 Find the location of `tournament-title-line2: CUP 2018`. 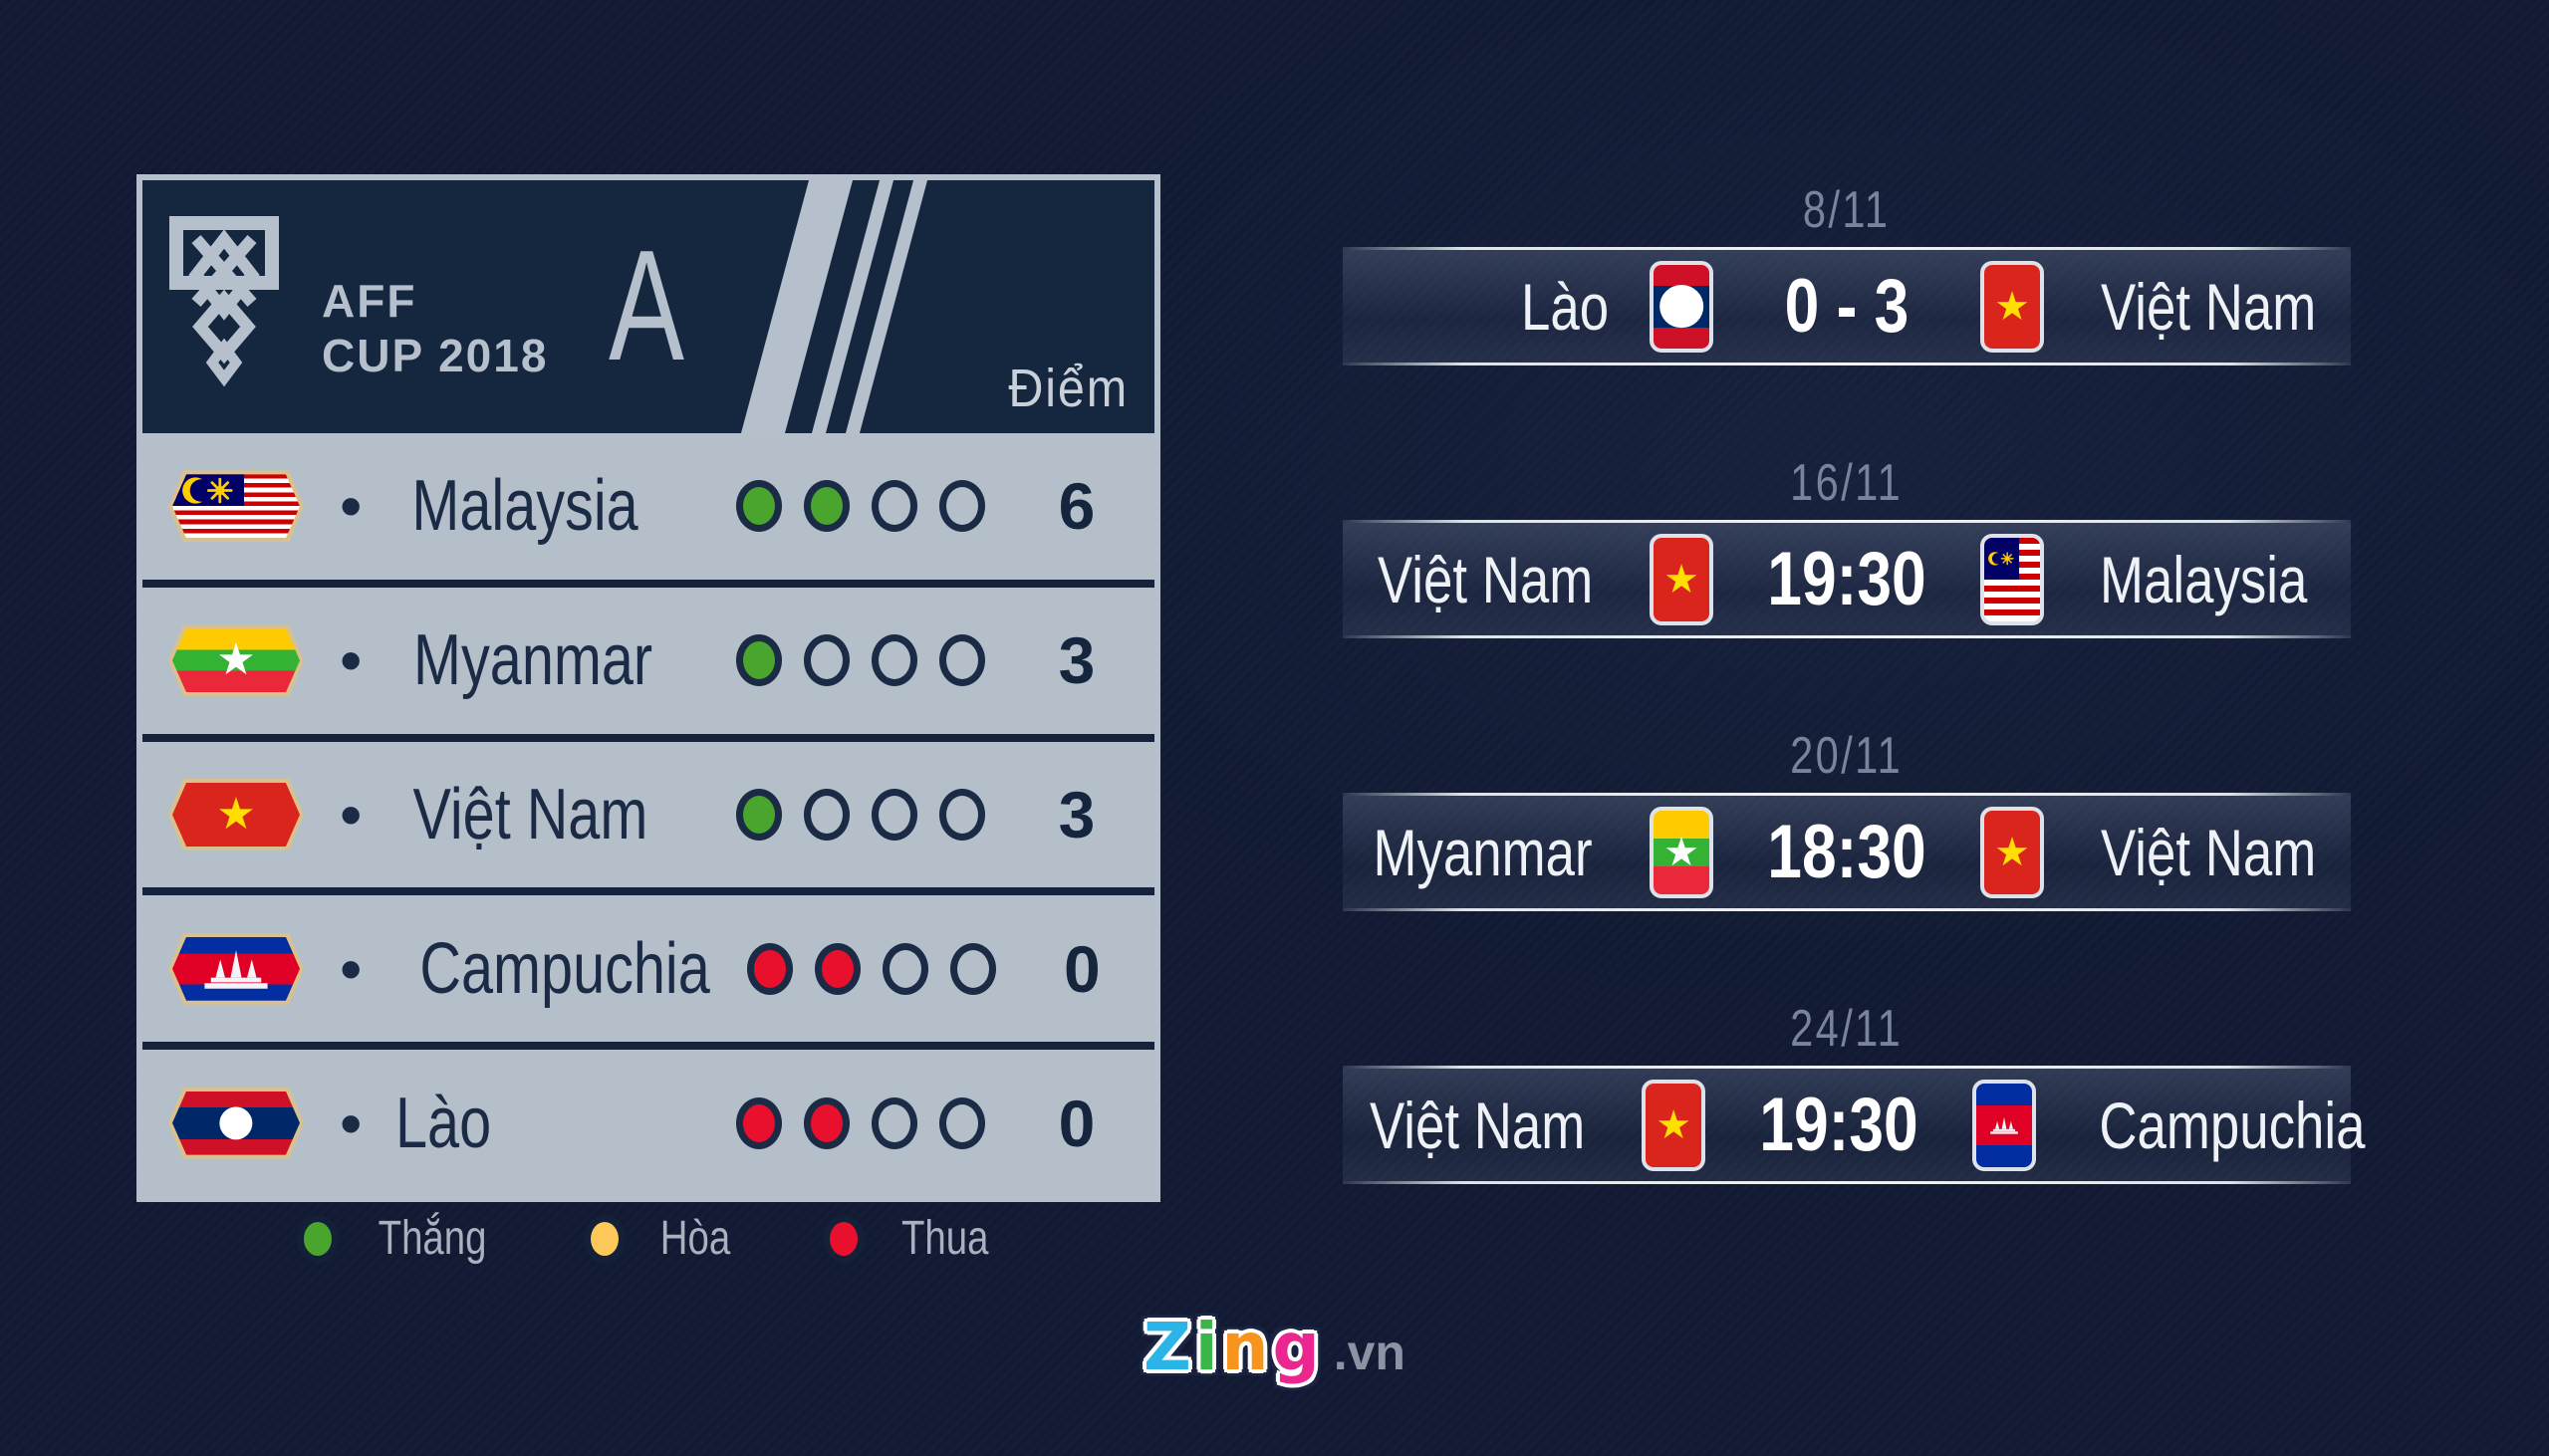

tournament-title-line2: CUP 2018 is located at coordinates (435, 356).